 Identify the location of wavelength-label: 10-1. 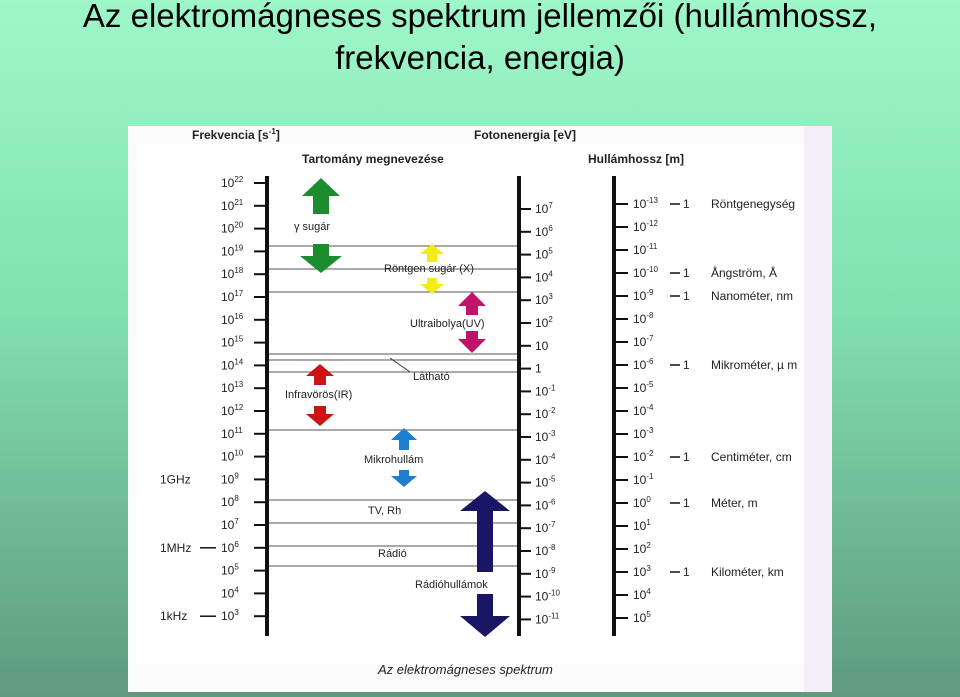
(643, 479).